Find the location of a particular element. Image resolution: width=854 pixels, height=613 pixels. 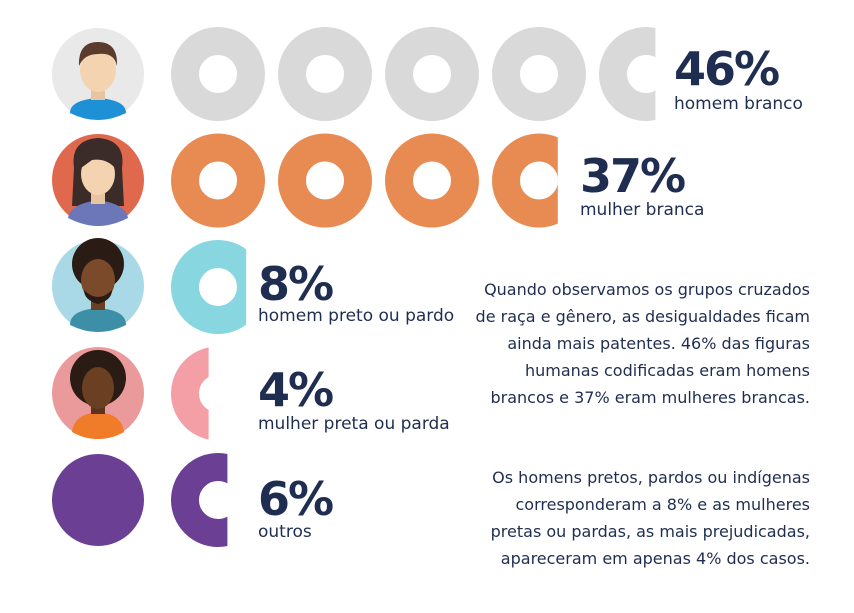

pct-mulher-branca: 37% is located at coordinates (633, 176).